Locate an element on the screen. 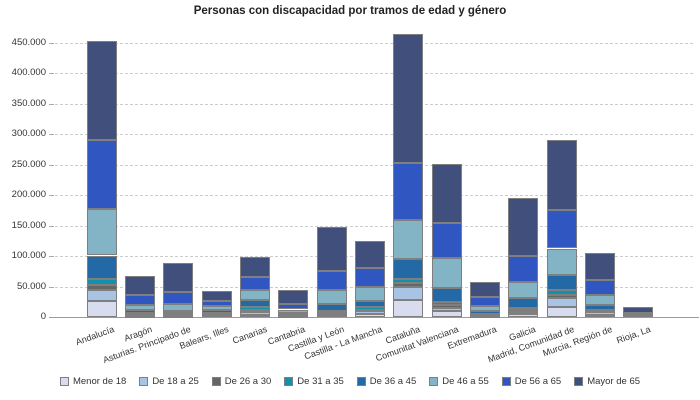 The height and width of the screenshot is (400, 700). legend-item-1: Menor de 18 is located at coordinates (92, 381).